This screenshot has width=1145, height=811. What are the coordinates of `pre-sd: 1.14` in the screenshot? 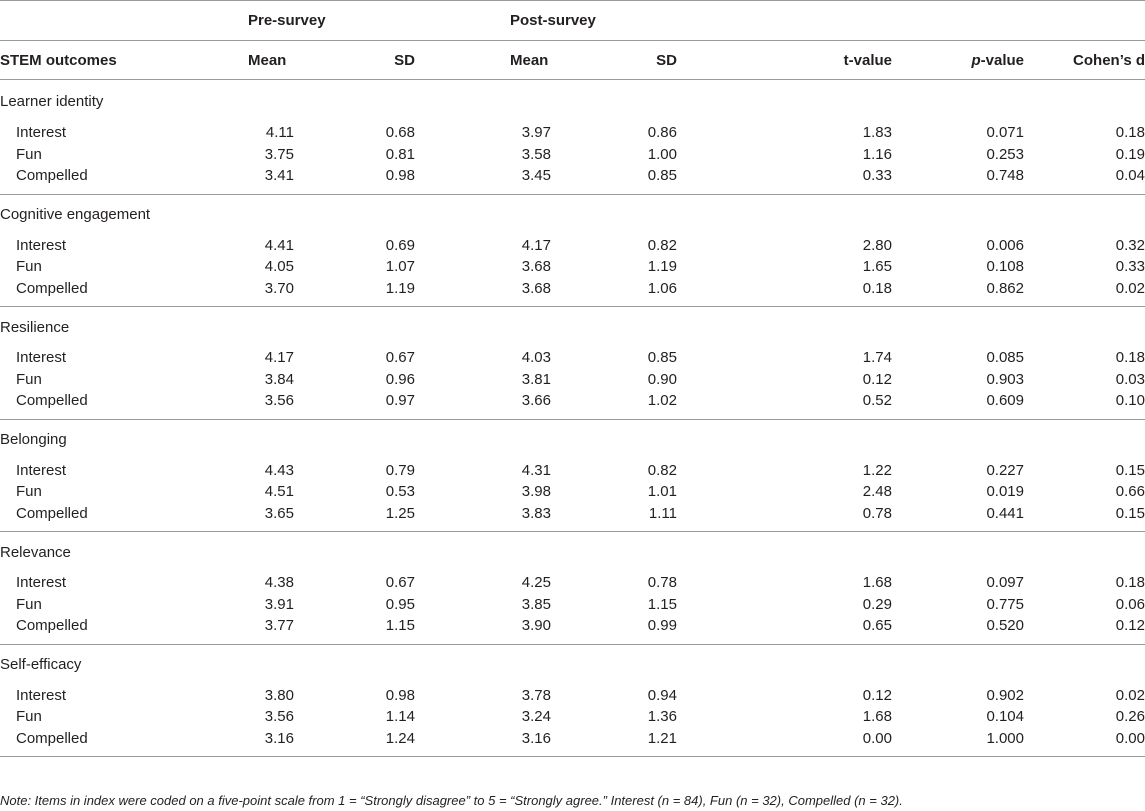 It's located at (400, 717).